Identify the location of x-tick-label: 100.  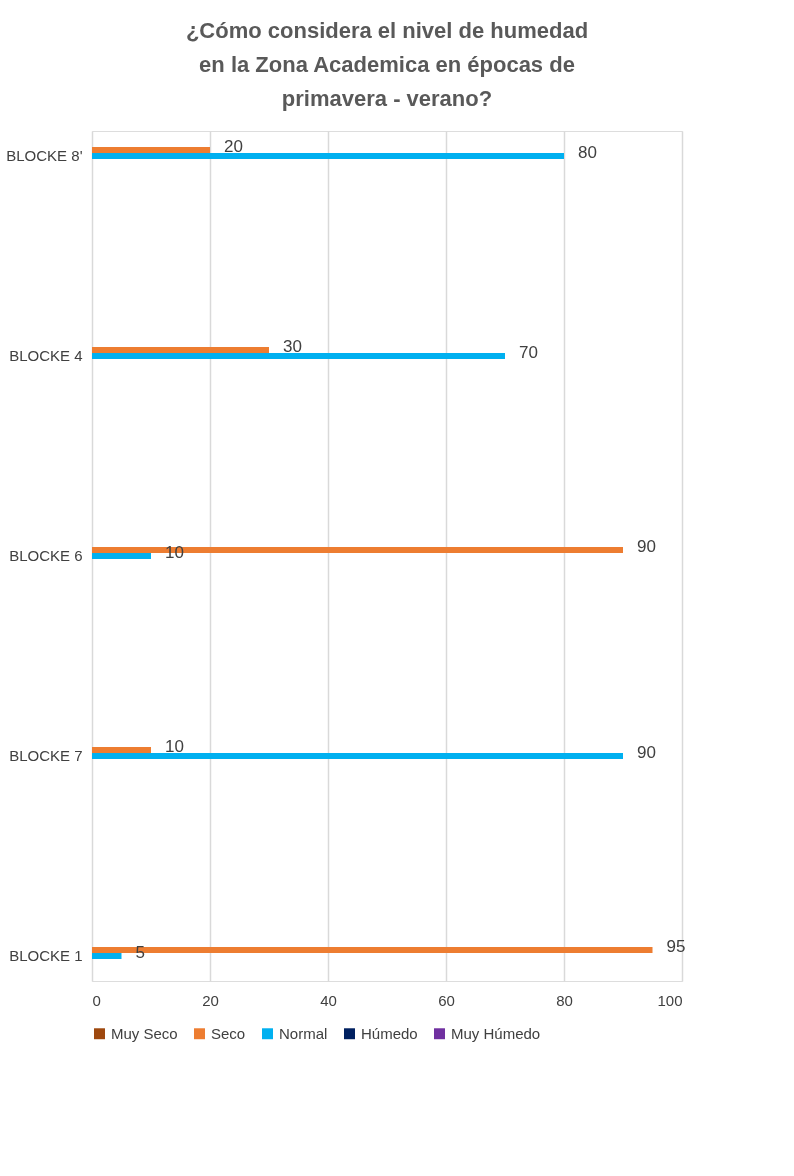
(670, 1000).